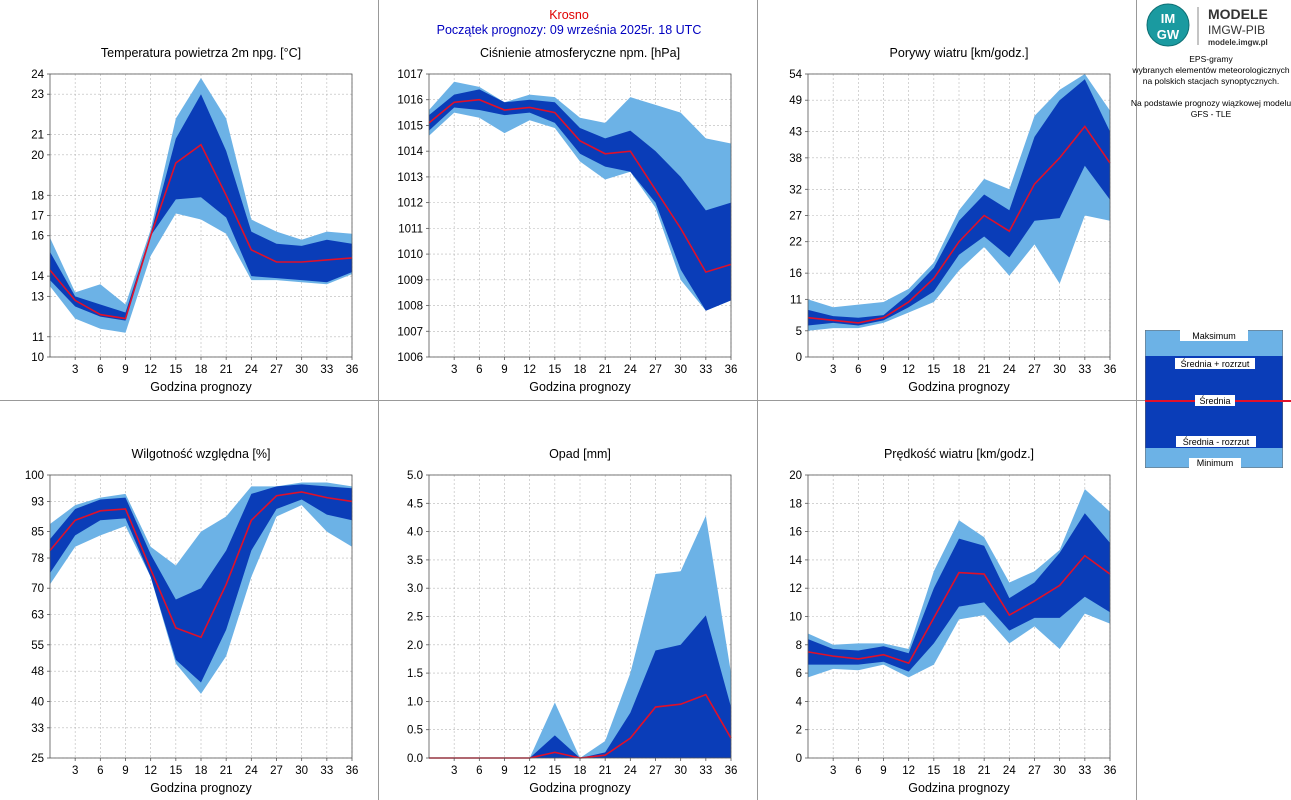 This screenshot has width=1291, height=800. I want to click on y-tick-label: 1017, so click(410, 75).